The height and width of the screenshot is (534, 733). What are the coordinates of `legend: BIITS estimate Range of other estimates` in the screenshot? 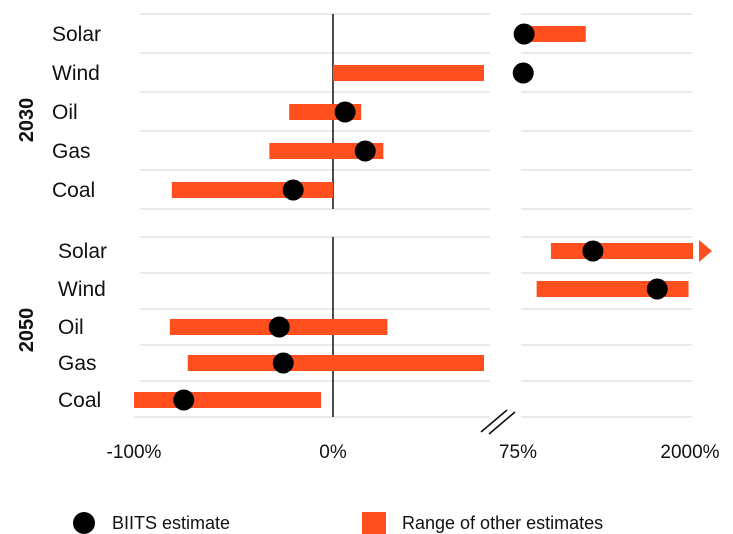 It's located at (338, 523).